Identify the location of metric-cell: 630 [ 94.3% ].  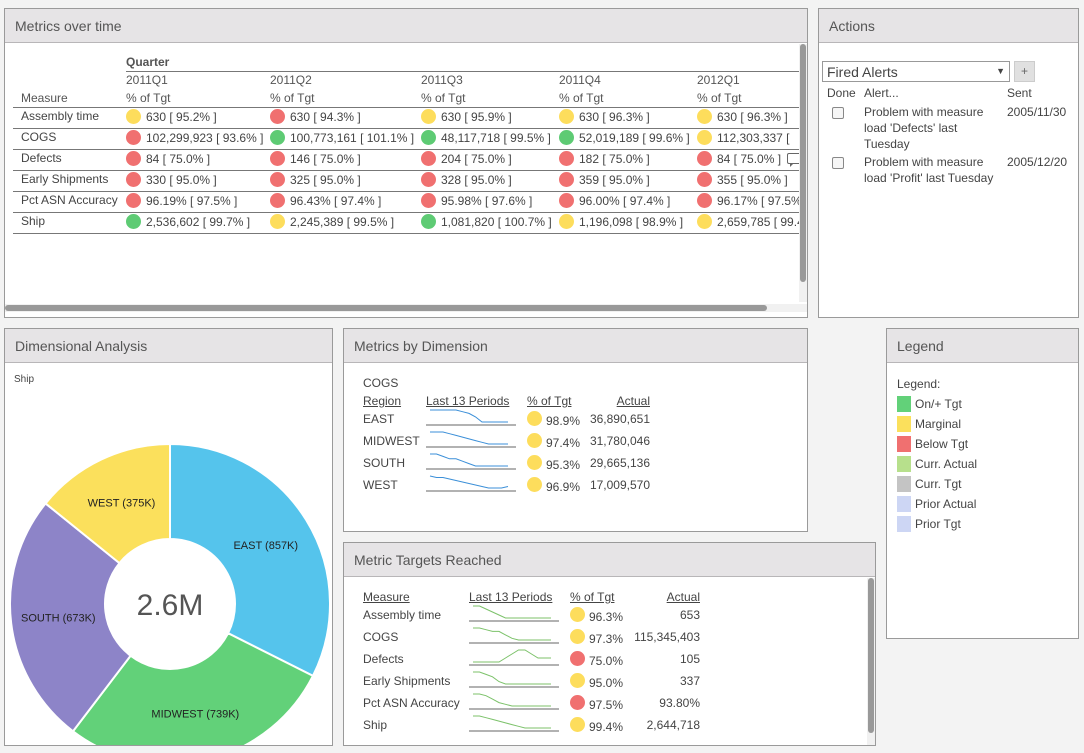
(315, 116).